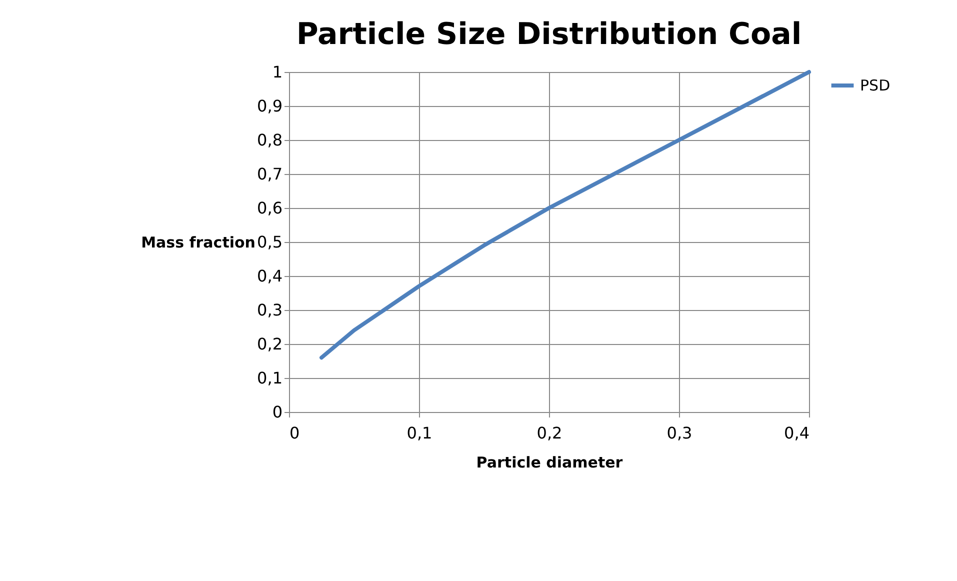  Describe the element at coordinates (549, 433) in the screenshot. I see `x-tick-label: 0,2` at that location.